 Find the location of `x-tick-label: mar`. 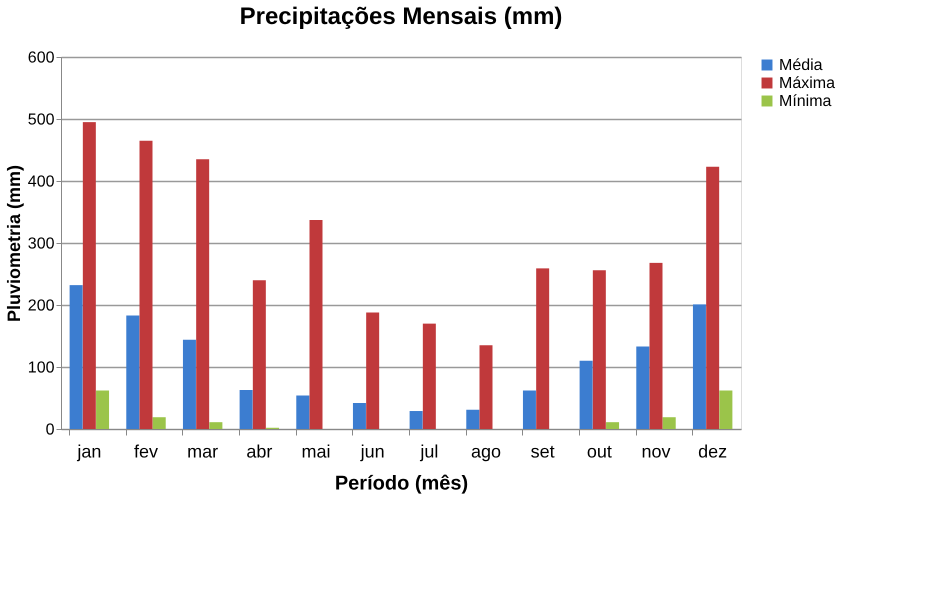

x-tick-label: mar is located at coordinates (202, 452).